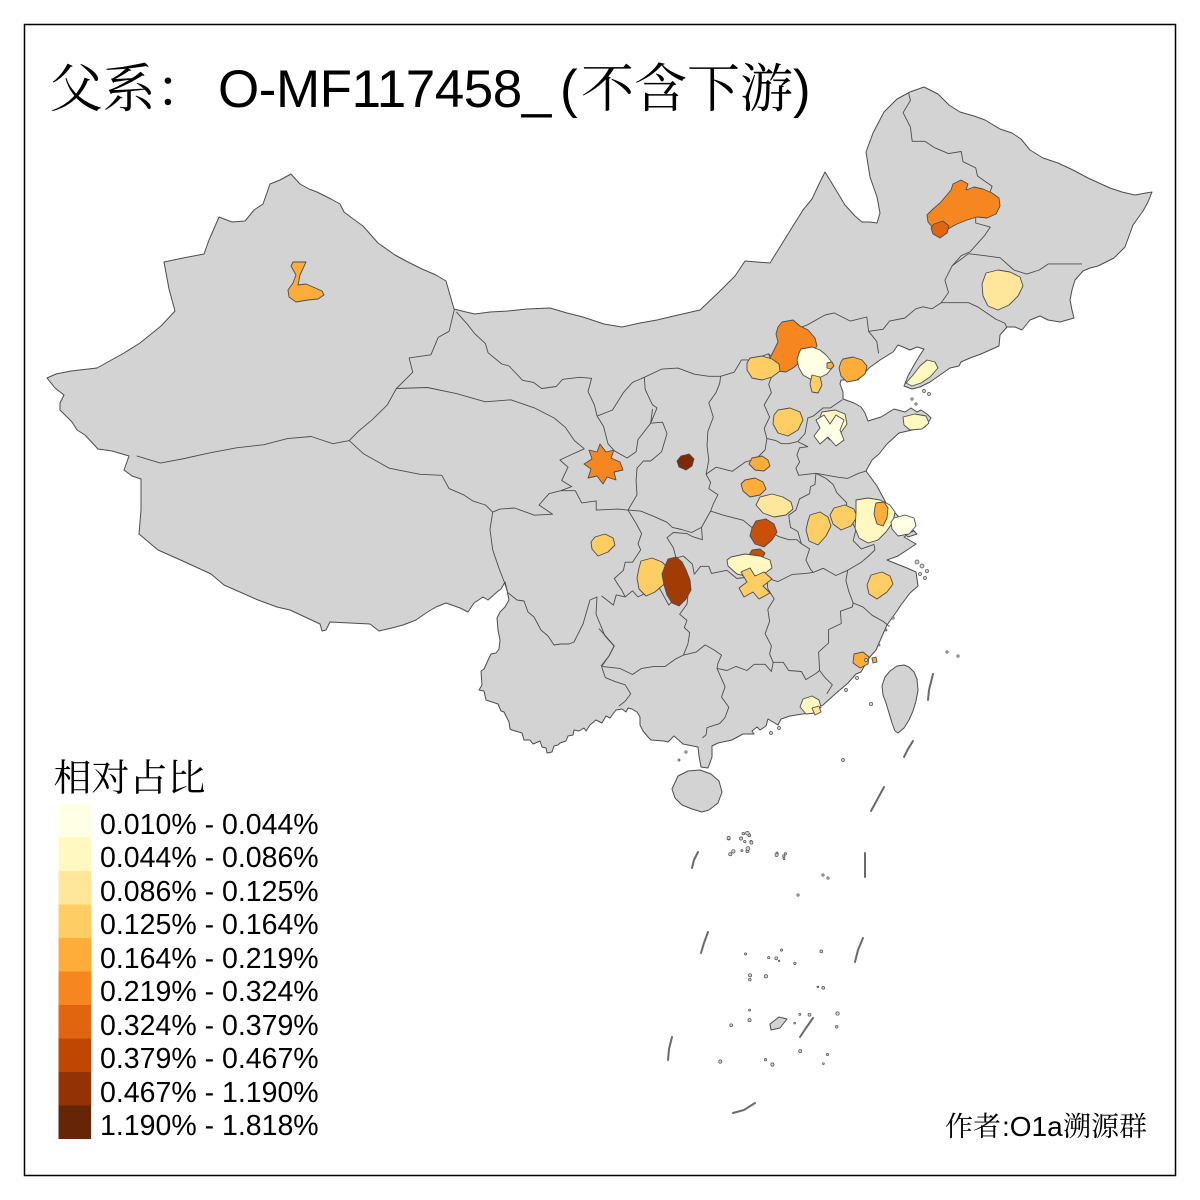 This screenshot has width=1200, height=1200. What do you see at coordinates (209, 959) in the screenshot?
I see `svg-text: 0.164% - 0.219%` at bounding box center [209, 959].